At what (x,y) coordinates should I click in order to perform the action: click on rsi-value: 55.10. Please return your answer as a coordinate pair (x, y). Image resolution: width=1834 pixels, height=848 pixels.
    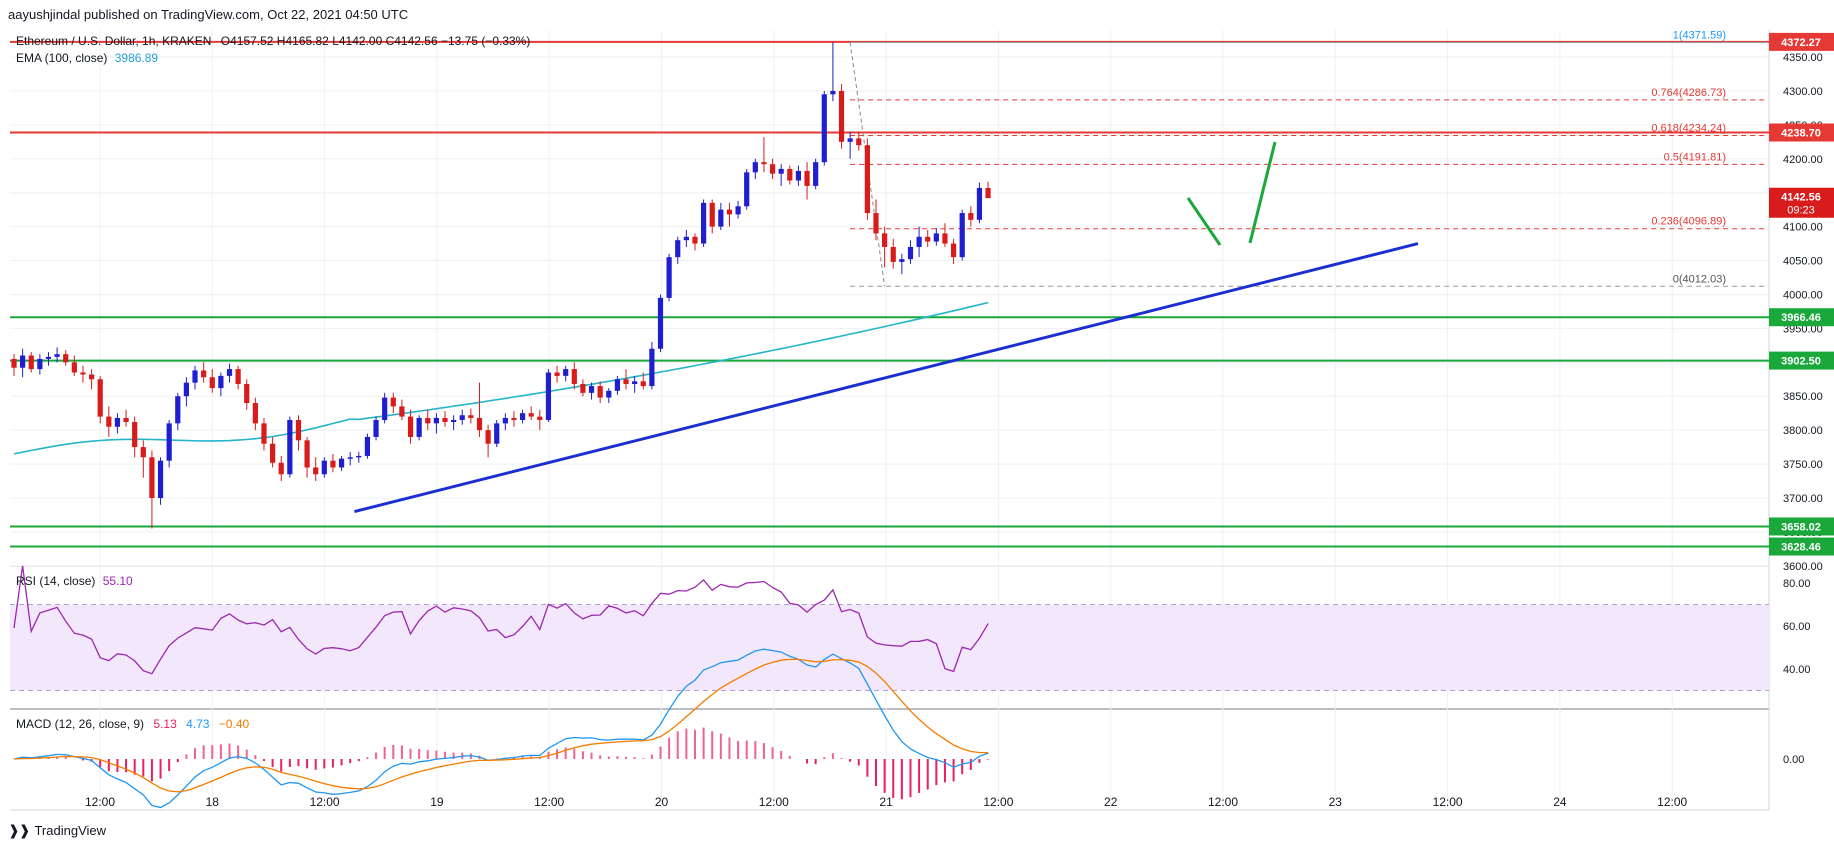
    Looking at the image, I should click on (117, 581).